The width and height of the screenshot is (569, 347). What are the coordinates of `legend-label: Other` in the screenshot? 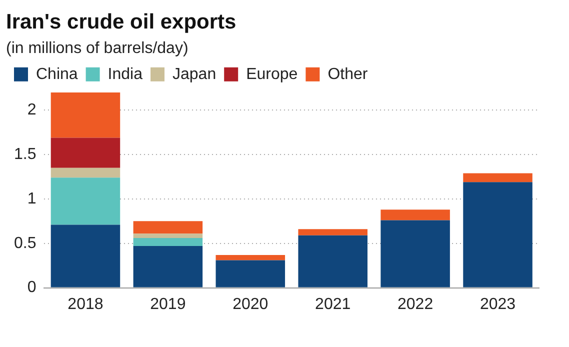 It's located at (348, 74).